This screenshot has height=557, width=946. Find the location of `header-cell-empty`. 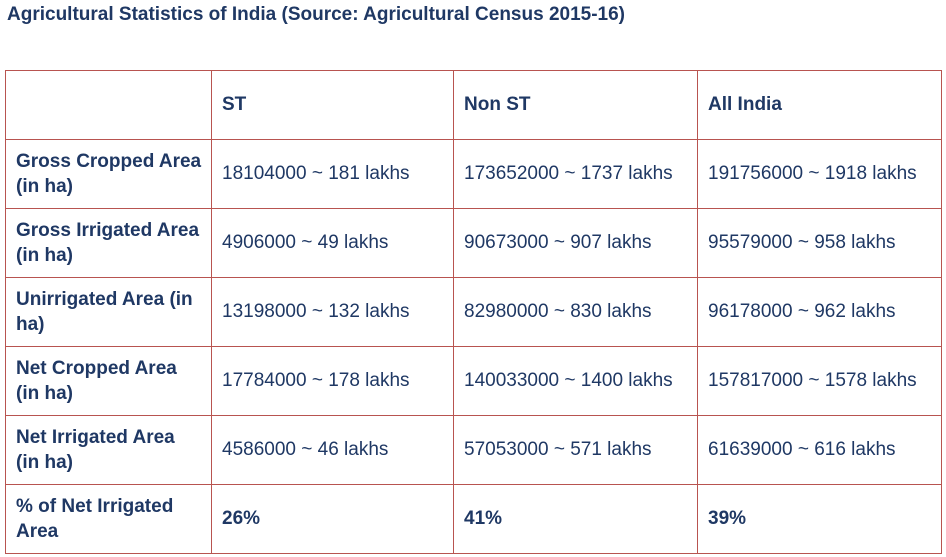

header-cell-empty is located at coordinates (108, 105).